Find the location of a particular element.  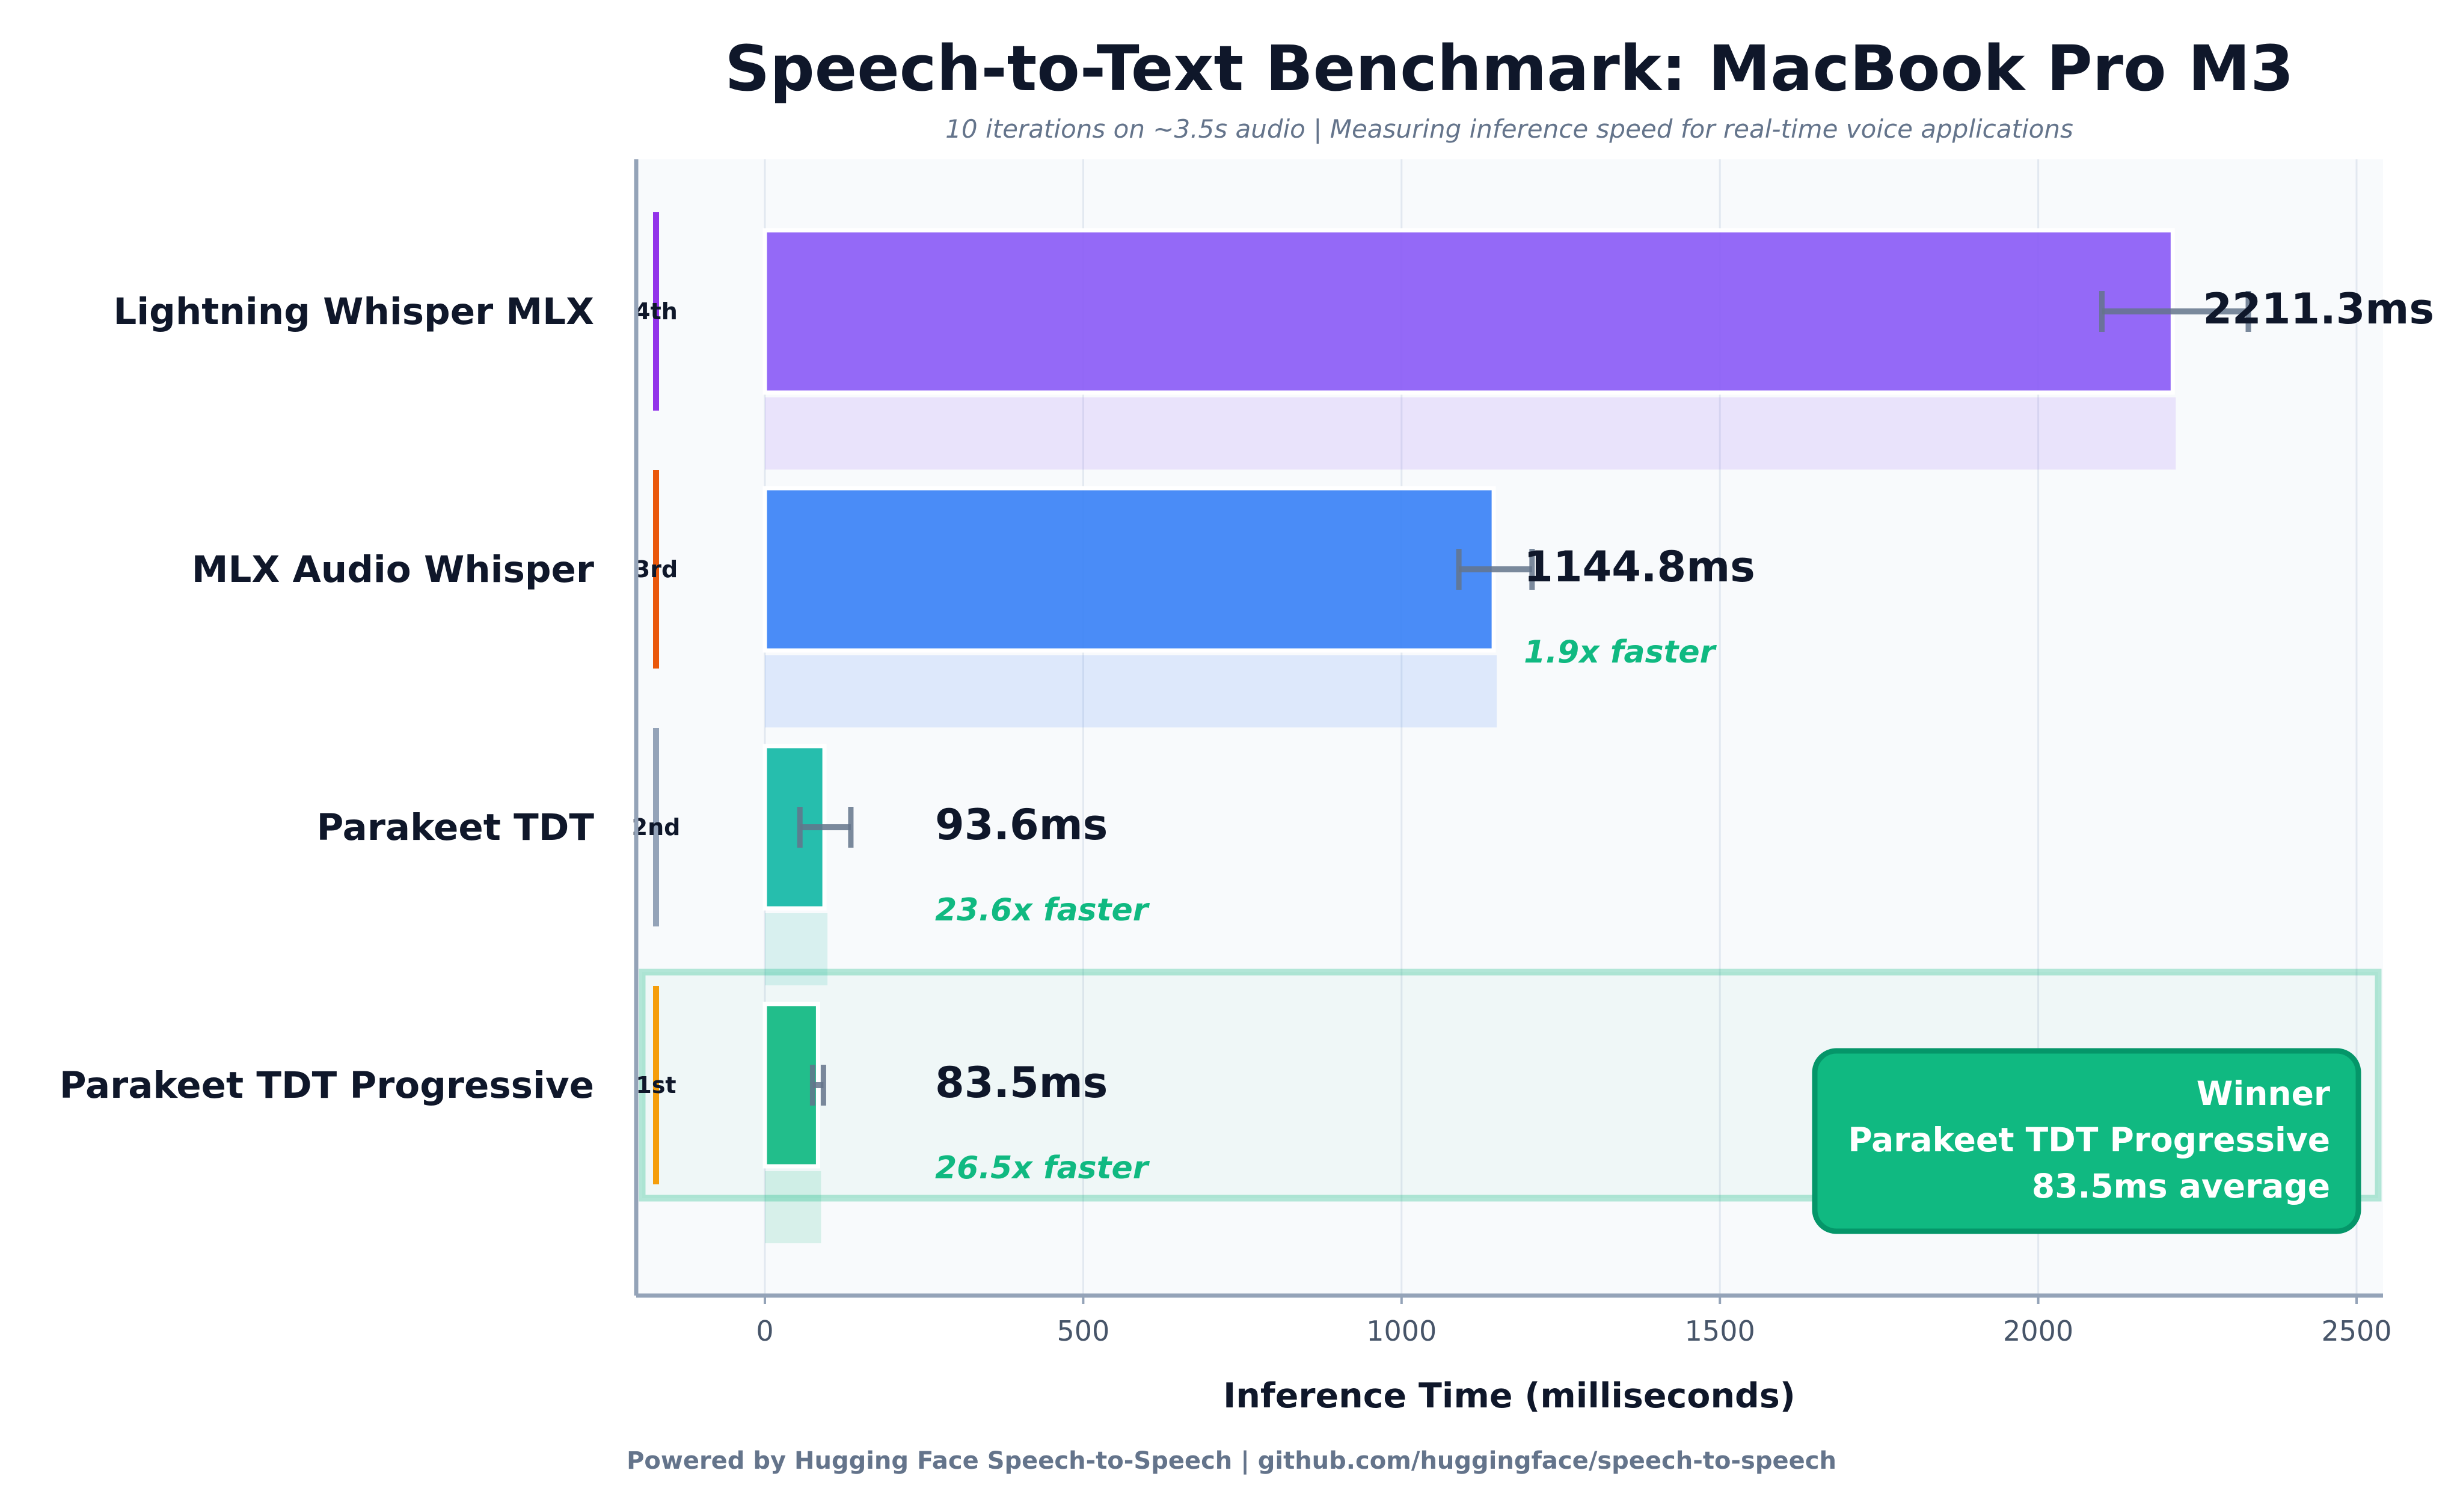

rank-label: 1st is located at coordinates (656, 1085).